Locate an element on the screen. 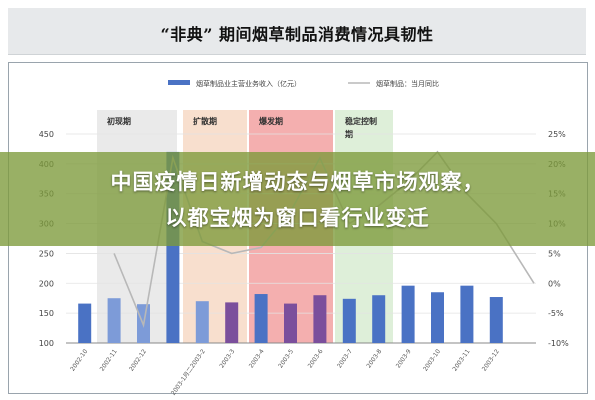  phase-label: 扩散期 is located at coordinates (205, 121).